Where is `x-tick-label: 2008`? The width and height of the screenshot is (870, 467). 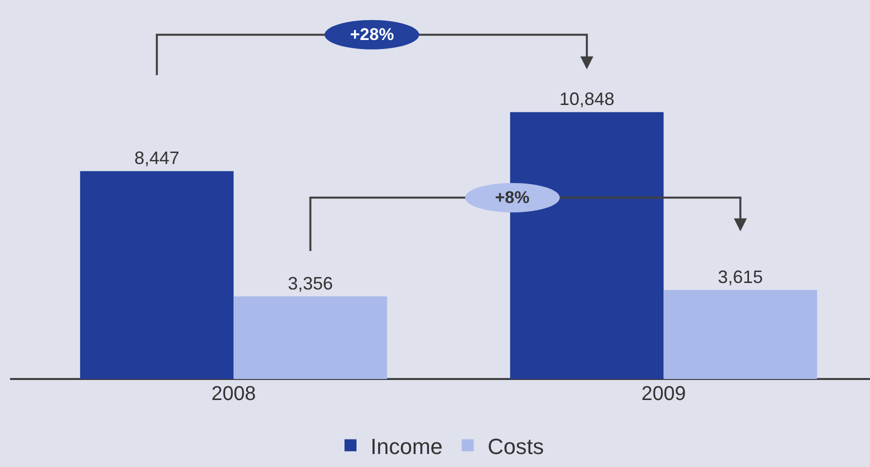
x-tick-label: 2008 is located at coordinates (233, 394).